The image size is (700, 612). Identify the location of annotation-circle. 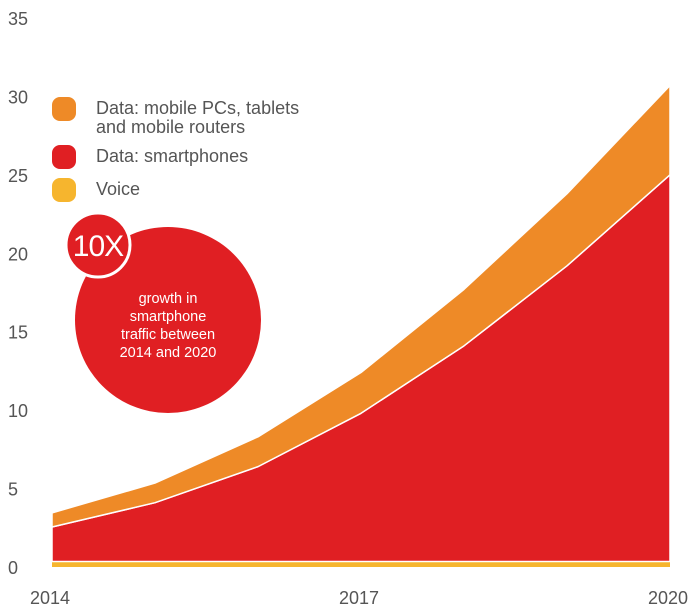
(168, 320).